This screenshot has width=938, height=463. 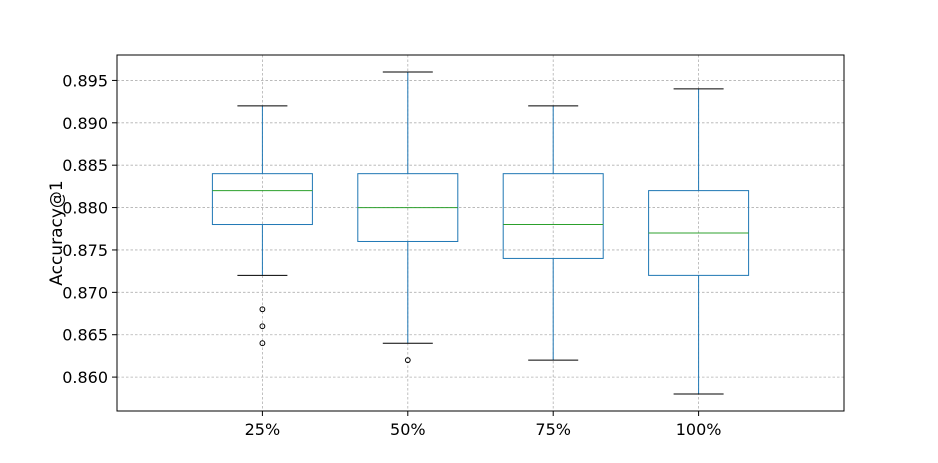 What do you see at coordinates (85, 250) in the screenshot?
I see `y-tick-label: 0.875` at bounding box center [85, 250].